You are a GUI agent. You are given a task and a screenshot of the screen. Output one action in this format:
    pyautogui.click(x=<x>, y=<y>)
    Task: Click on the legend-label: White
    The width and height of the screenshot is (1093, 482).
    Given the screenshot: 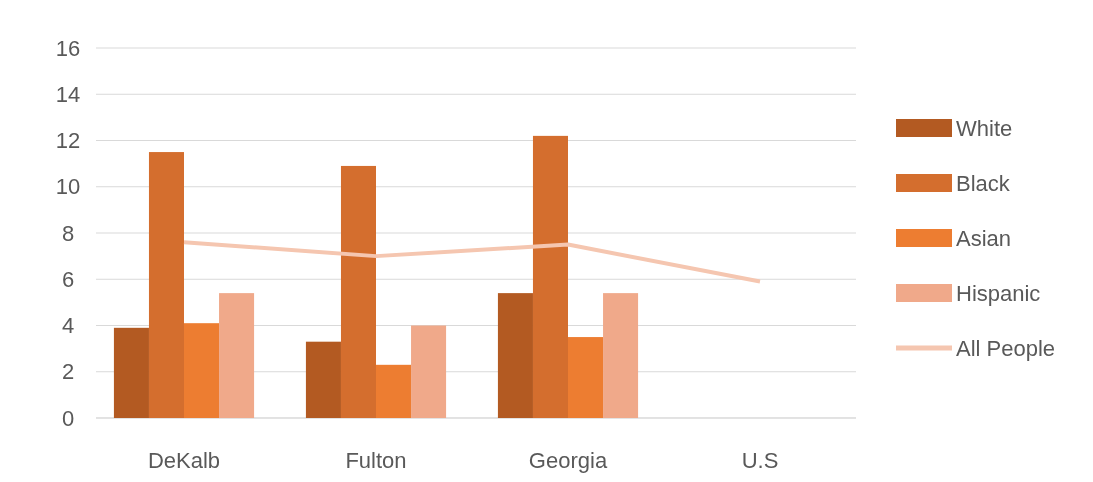 What is the action you would take?
    pyautogui.click(x=984, y=128)
    